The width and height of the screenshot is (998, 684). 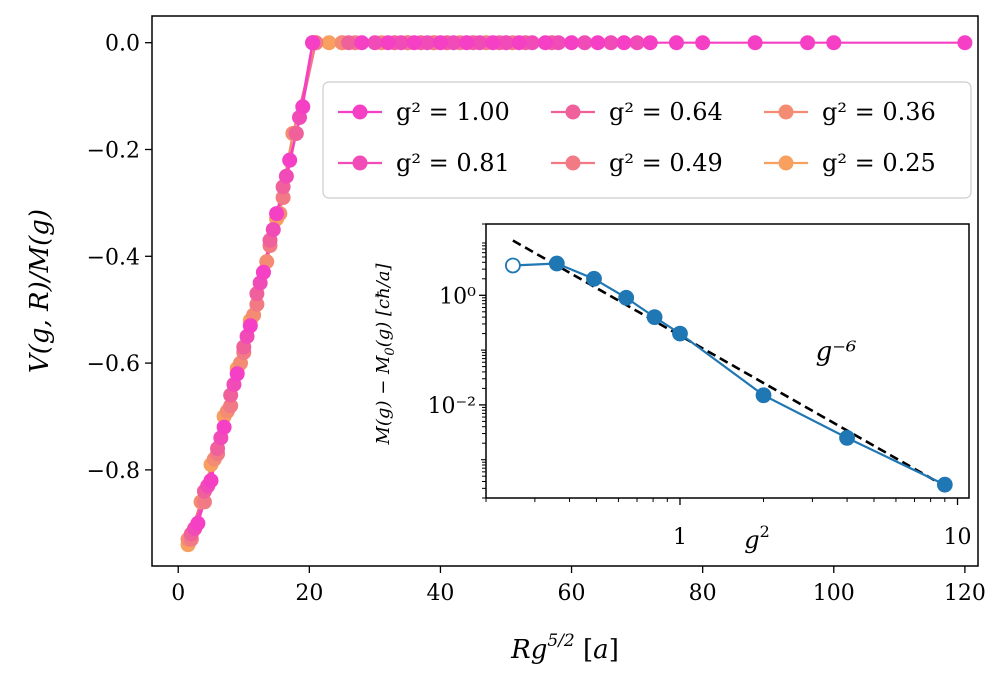 I want to click on inset-ylabel: M(g) − M0(g) [cħ/a], so click(x=385, y=354).